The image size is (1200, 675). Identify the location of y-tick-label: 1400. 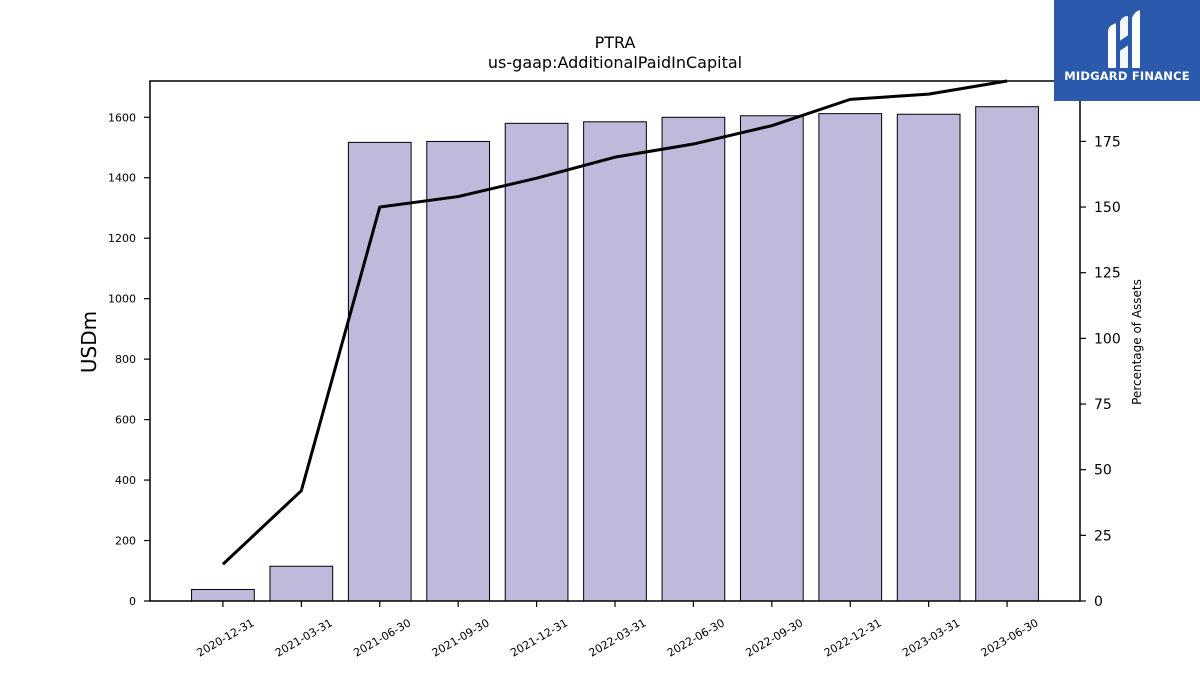
(122, 178).